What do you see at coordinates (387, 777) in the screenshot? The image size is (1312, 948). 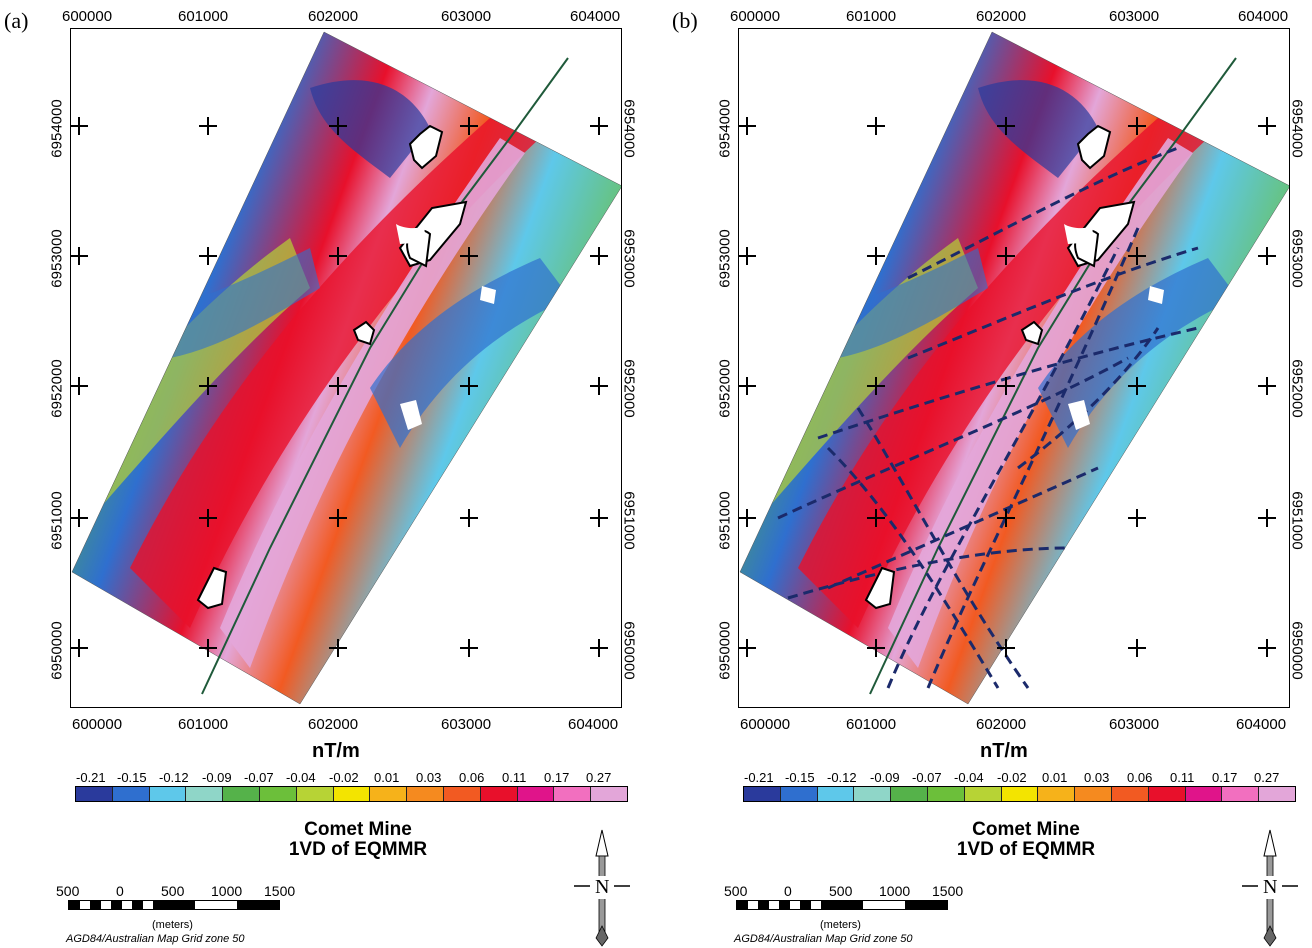 I see `legend-value: 0.01` at bounding box center [387, 777].